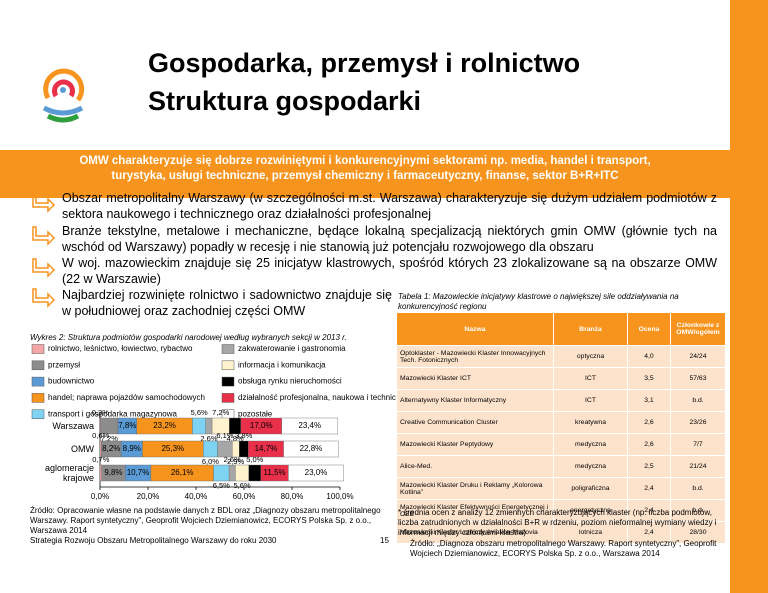  Describe the element at coordinates (244, 496) in the screenshot. I see `x-tick-label: 60,0%` at that location.